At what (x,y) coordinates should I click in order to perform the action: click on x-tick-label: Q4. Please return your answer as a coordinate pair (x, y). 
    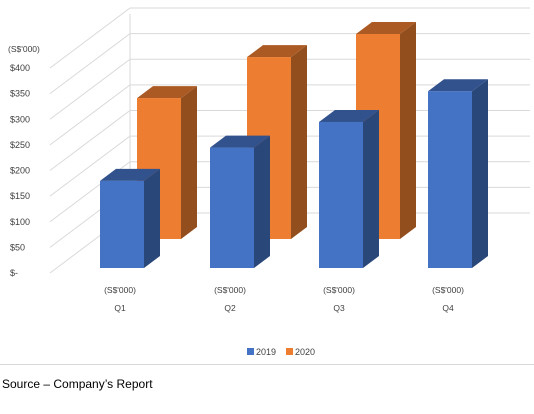
    Looking at the image, I should click on (448, 308).